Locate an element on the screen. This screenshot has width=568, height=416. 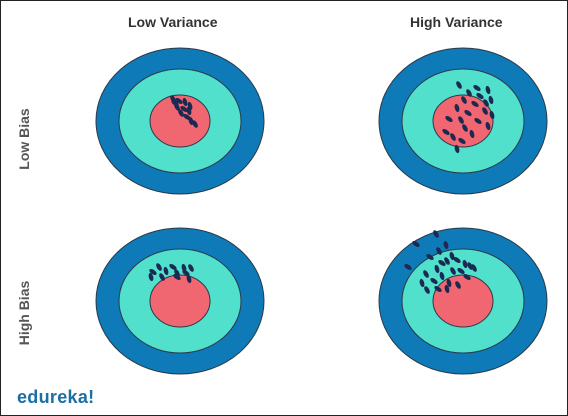
column-title-high-variance: High Variance is located at coordinates (456, 22).